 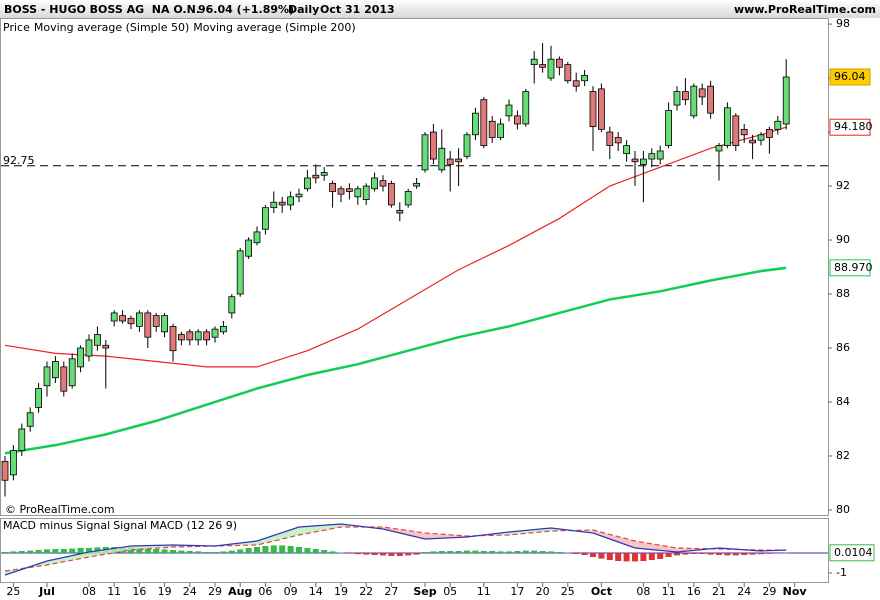 What do you see at coordinates (303, 9) in the screenshot?
I see `period: Daily` at bounding box center [303, 9].